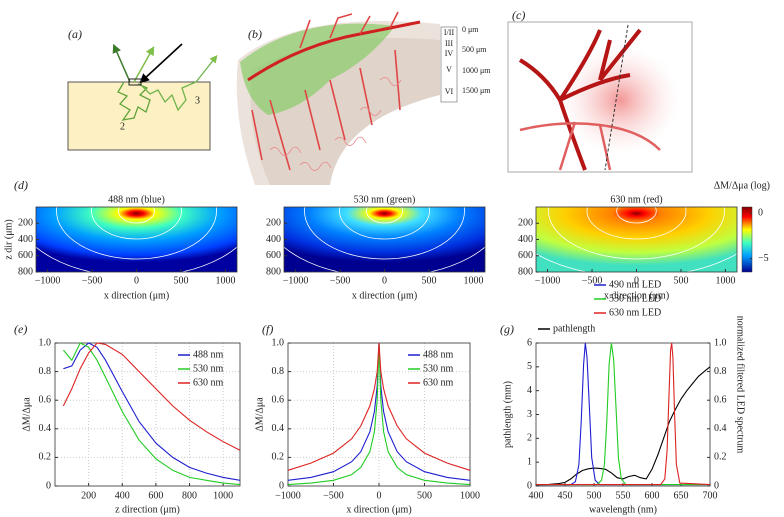  What do you see at coordinates (616, 97) in the screenshot?
I see `cut-line` at bounding box center [616, 97].